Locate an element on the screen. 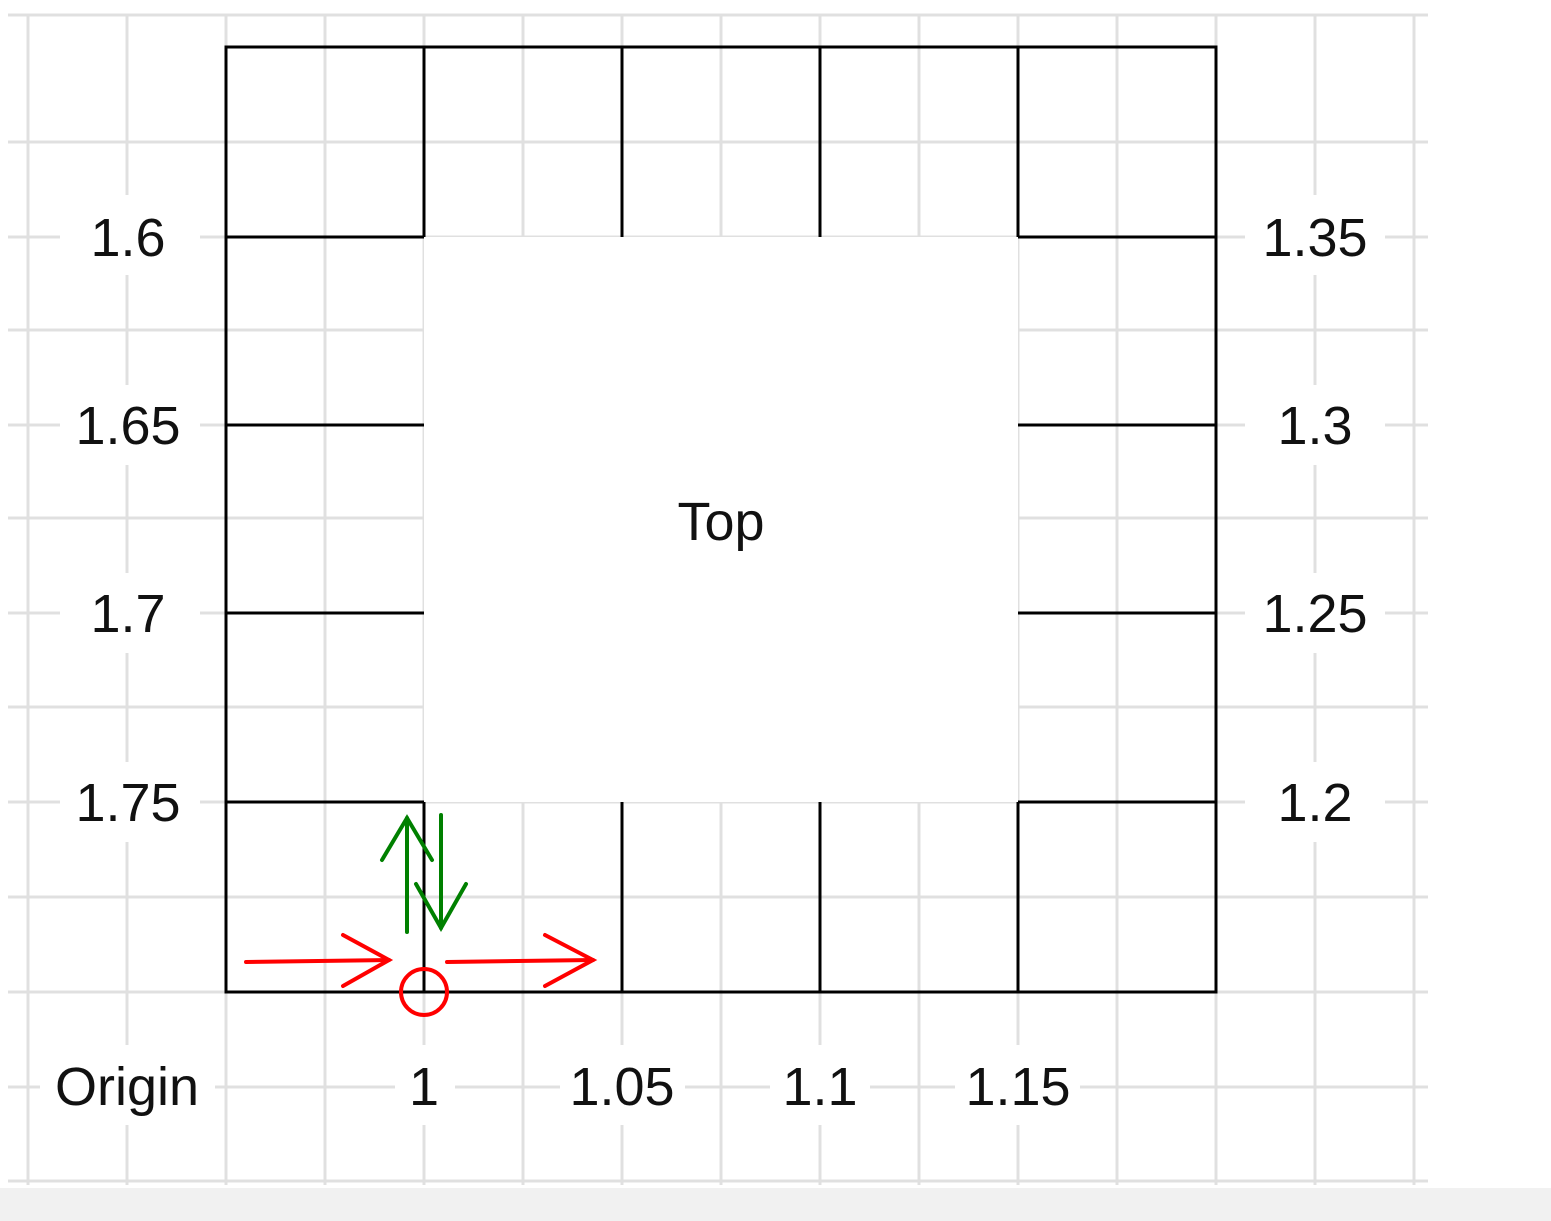 The height and width of the screenshot is (1221, 1551). right-label-1: 1.35 is located at coordinates (1314, 238).